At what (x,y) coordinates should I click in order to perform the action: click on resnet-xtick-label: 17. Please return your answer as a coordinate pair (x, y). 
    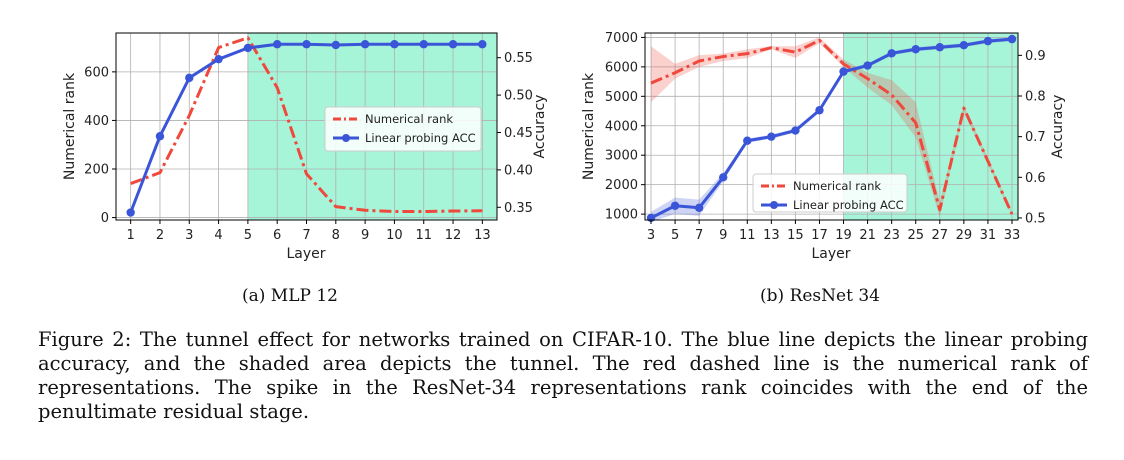
    Looking at the image, I should click on (819, 235).